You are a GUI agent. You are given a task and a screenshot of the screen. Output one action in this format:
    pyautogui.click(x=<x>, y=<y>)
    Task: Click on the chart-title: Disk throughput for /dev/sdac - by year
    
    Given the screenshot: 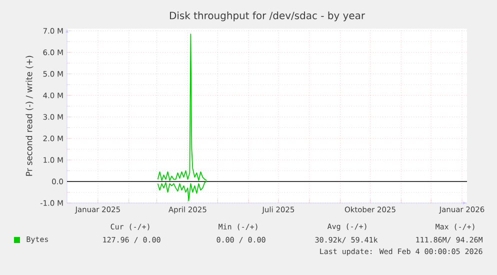 What is the action you would take?
    pyautogui.click(x=268, y=17)
    